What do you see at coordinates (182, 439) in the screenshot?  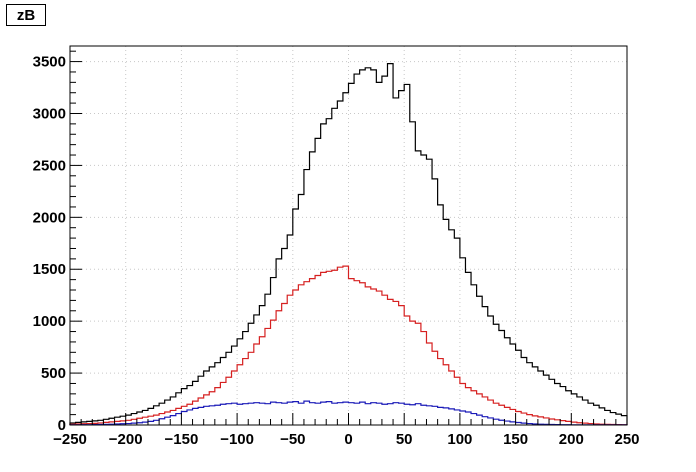 I see `x-tick-label: −150` at bounding box center [182, 439].